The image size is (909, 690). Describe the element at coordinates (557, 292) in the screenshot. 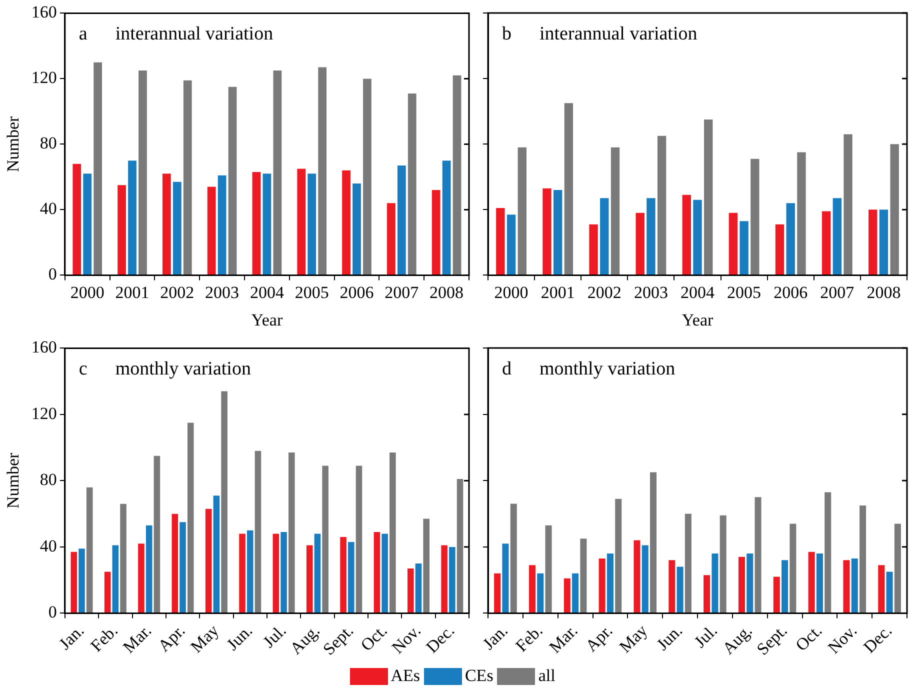

I see `x-tick-label: 2001` at that location.